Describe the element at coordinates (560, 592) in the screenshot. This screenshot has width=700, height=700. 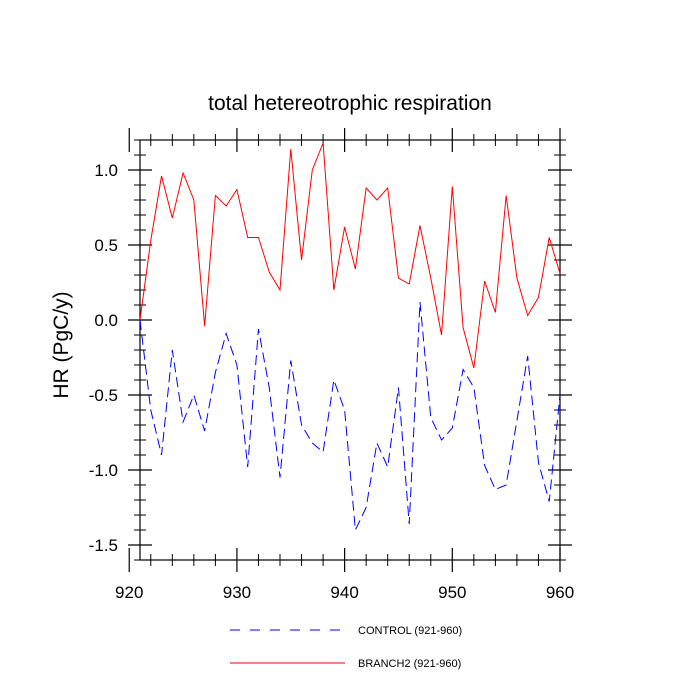
I see `x-tick-label: 960` at that location.